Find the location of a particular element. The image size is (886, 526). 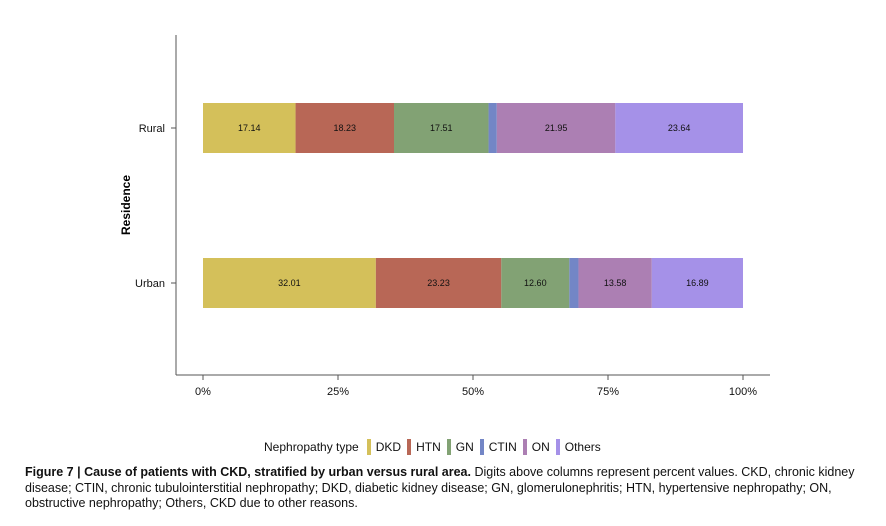

legend-item: GN is located at coordinates (460, 447).